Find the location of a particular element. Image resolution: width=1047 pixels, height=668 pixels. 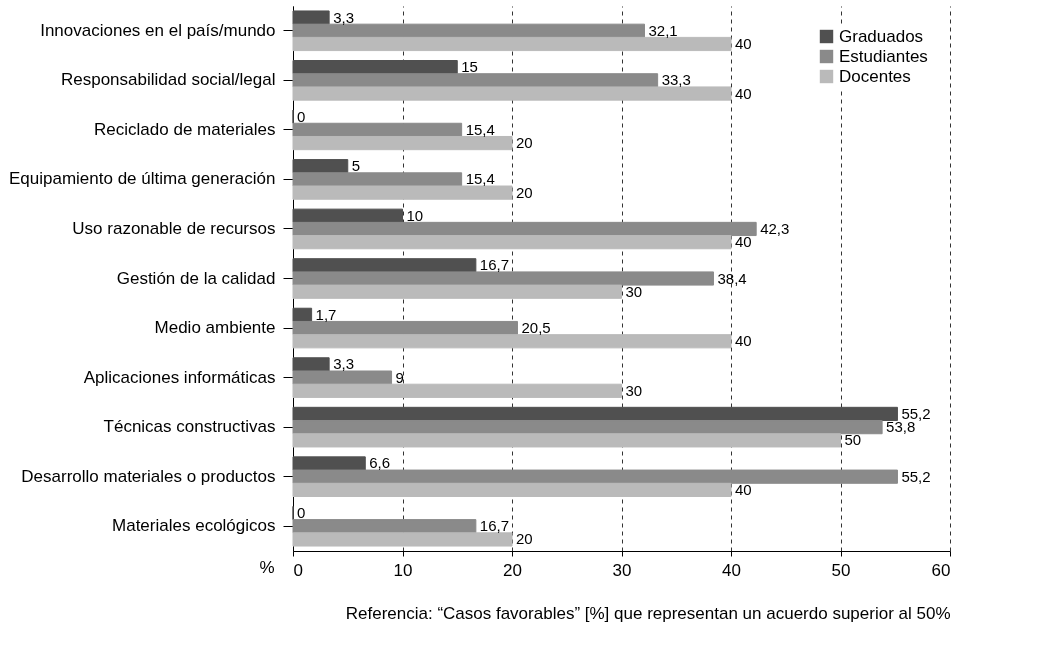

legend-label: Graduados is located at coordinates (881, 36).